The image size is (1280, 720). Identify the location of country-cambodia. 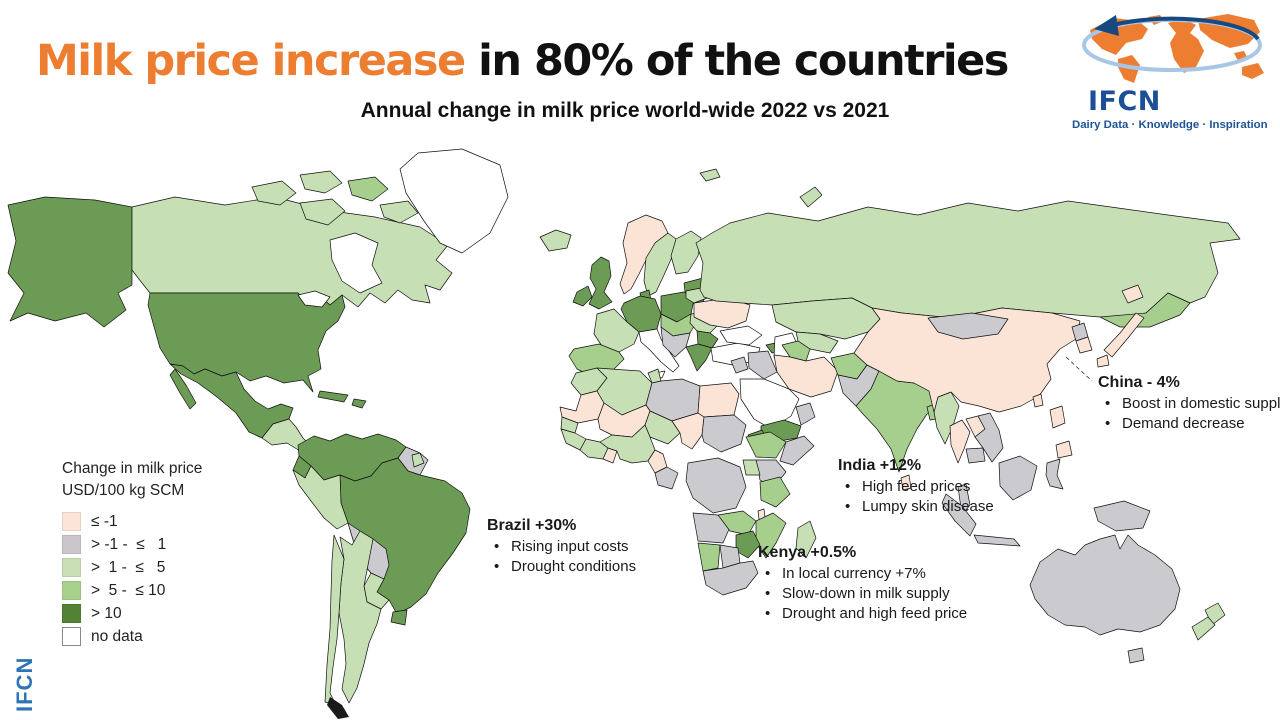
(975, 455).